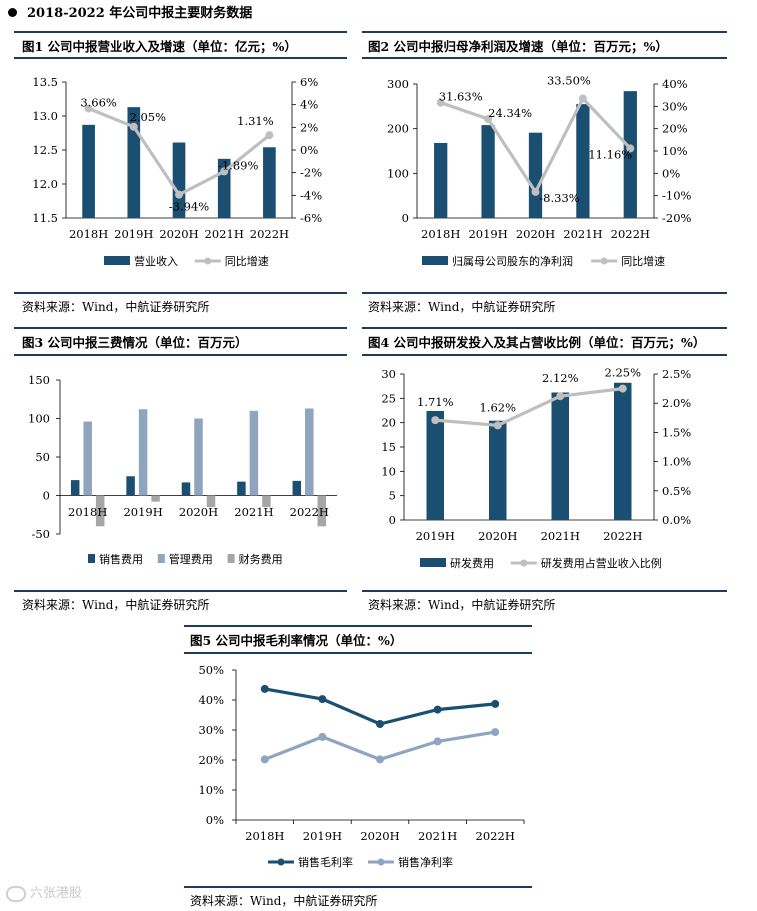 This screenshot has width=757, height=911. What do you see at coordinates (45, 116) in the screenshot?
I see `fig1-y-tick-label: 13.0` at bounding box center [45, 116].